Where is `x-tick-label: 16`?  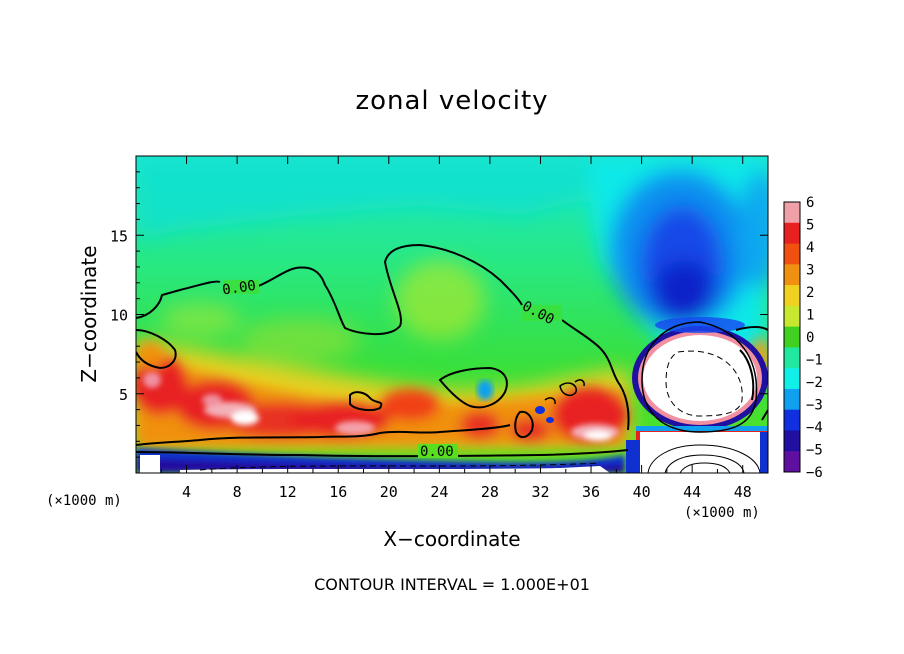 x-tick-label: 16 is located at coordinates (338, 492).